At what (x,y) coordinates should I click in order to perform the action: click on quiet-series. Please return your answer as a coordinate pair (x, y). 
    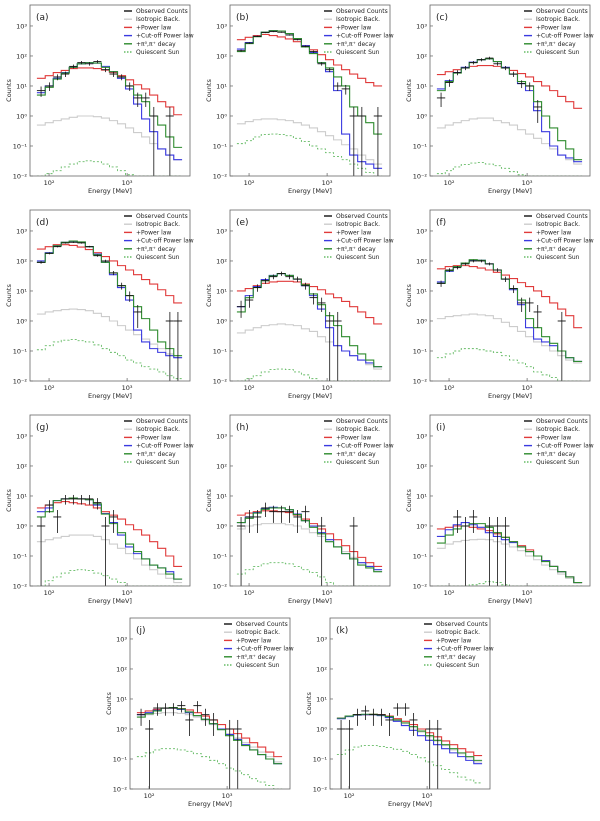
    Looking at the image, I should click on (509, 364).